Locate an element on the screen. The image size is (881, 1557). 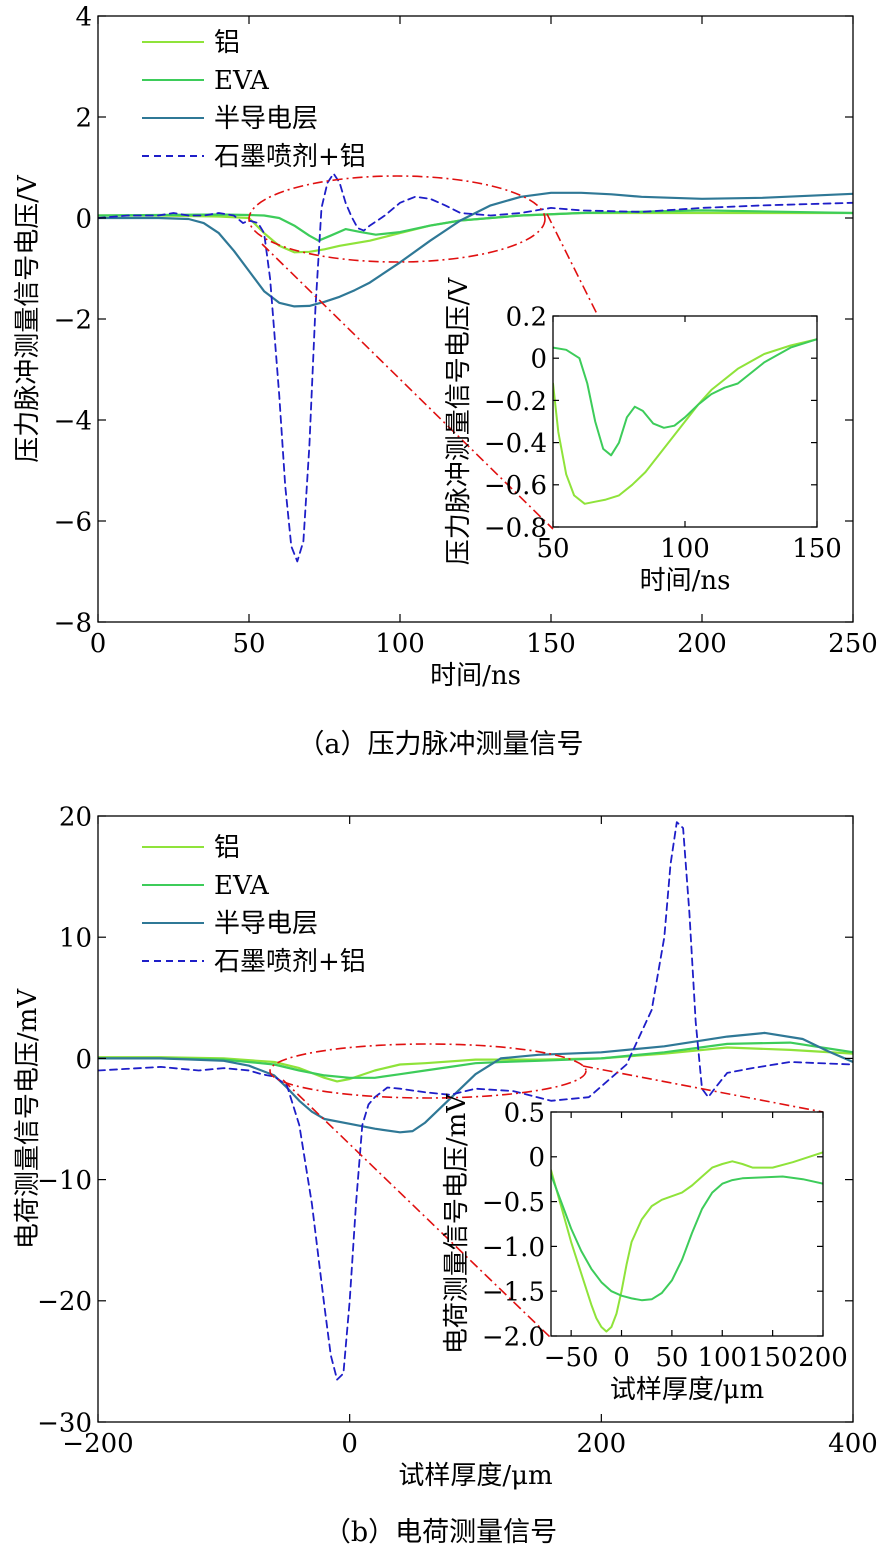
chart-b-inset-ytick-label: −2.0 is located at coordinates (513, 1337).